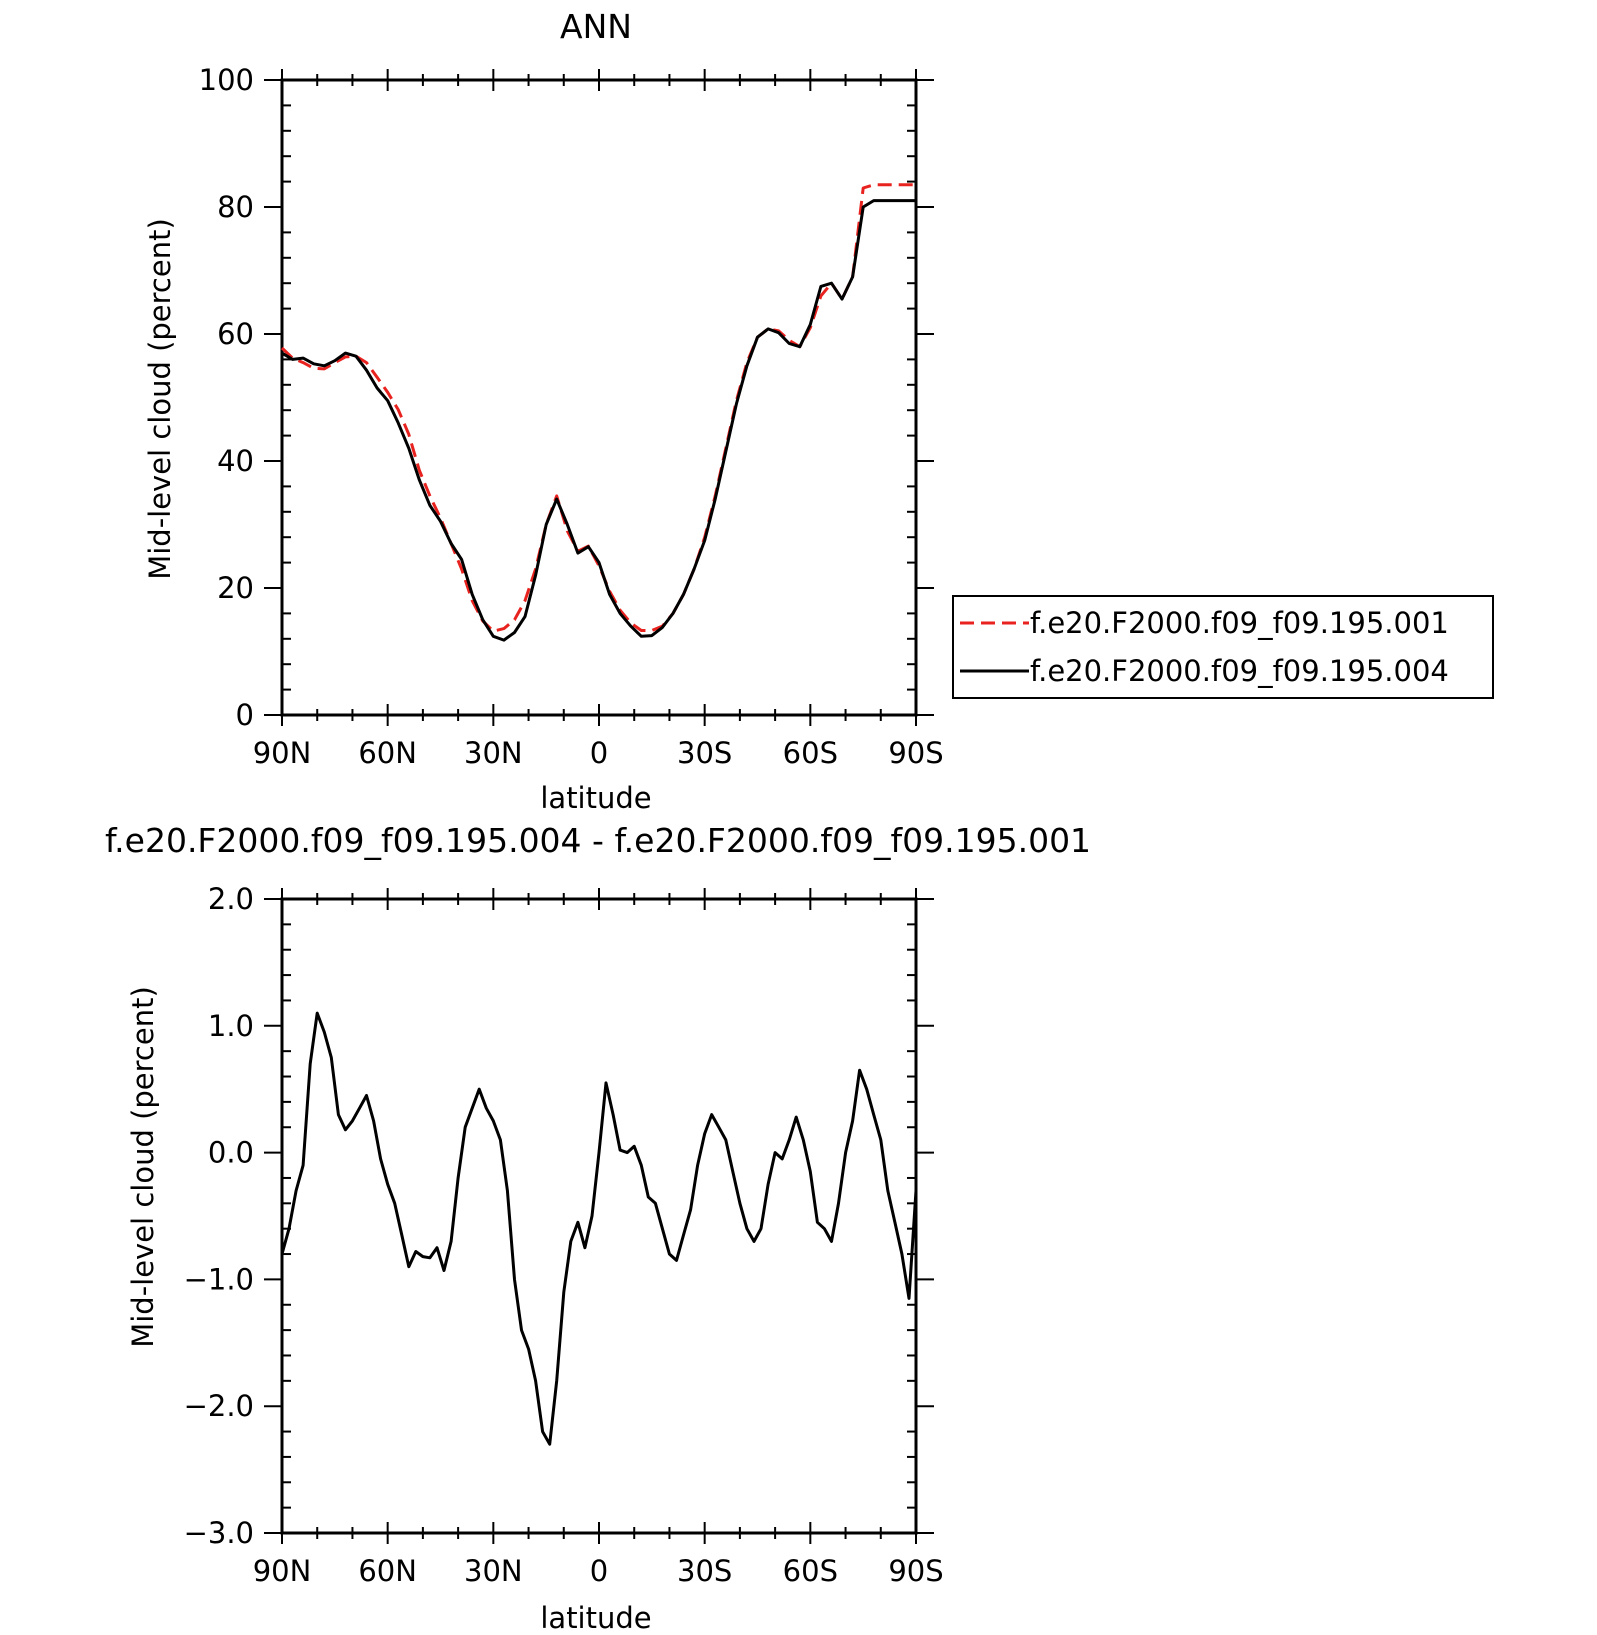 This screenshot has width=1597, height=1635. Describe the element at coordinates (810, 753) in the screenshot. I see `top-x-tick-label: 60S` at that location.